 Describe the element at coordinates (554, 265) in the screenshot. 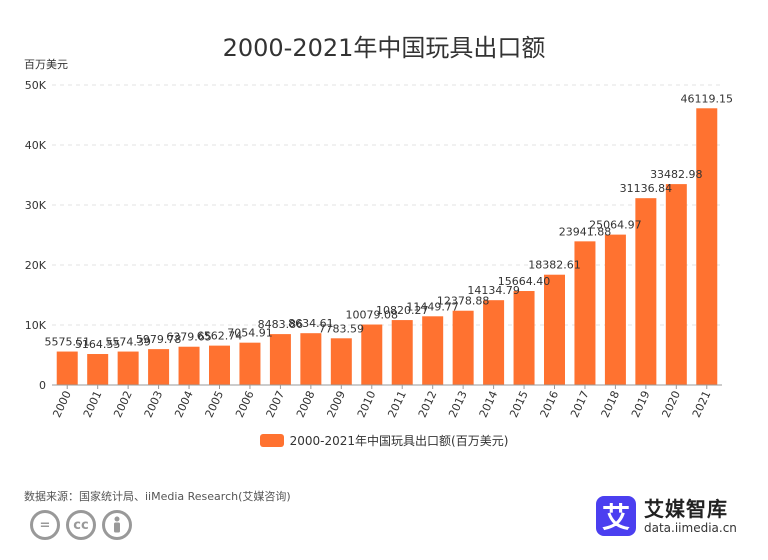

I see `value-label: 18382.61` at that location.